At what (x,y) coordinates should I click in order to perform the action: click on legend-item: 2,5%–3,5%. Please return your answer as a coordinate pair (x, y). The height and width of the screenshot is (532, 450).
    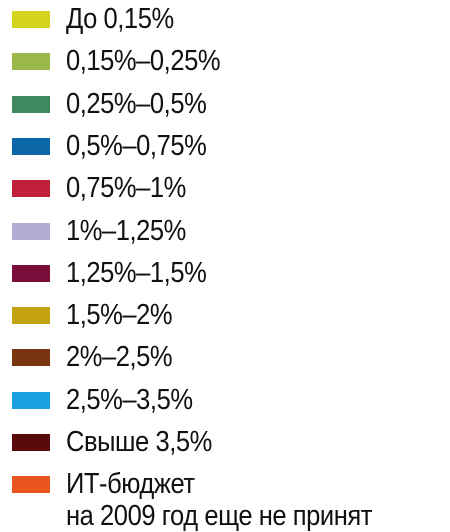
    Looking at the image, I should click on (225, 405).